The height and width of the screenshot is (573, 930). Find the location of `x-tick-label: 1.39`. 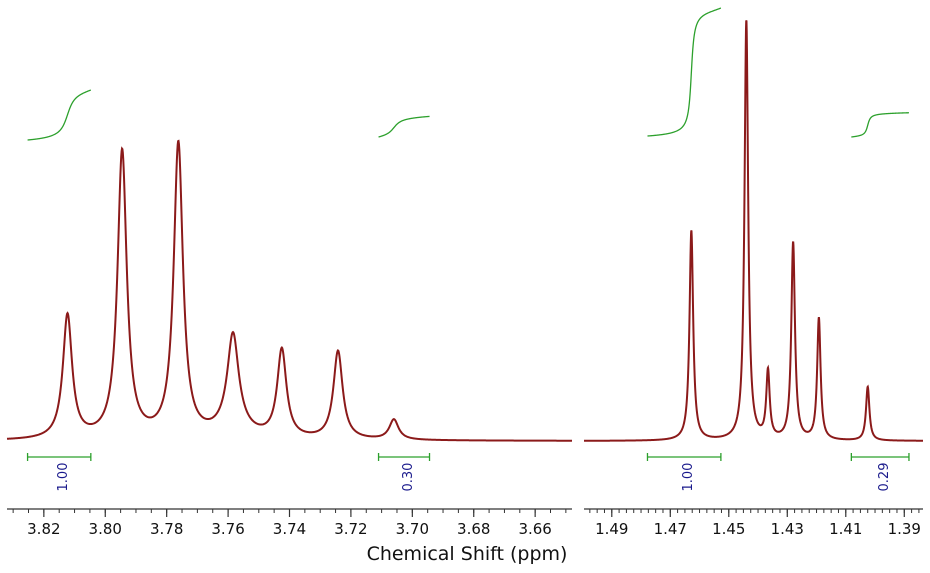

x-tick-label: 1.39 is located at coordinates (904, 529).